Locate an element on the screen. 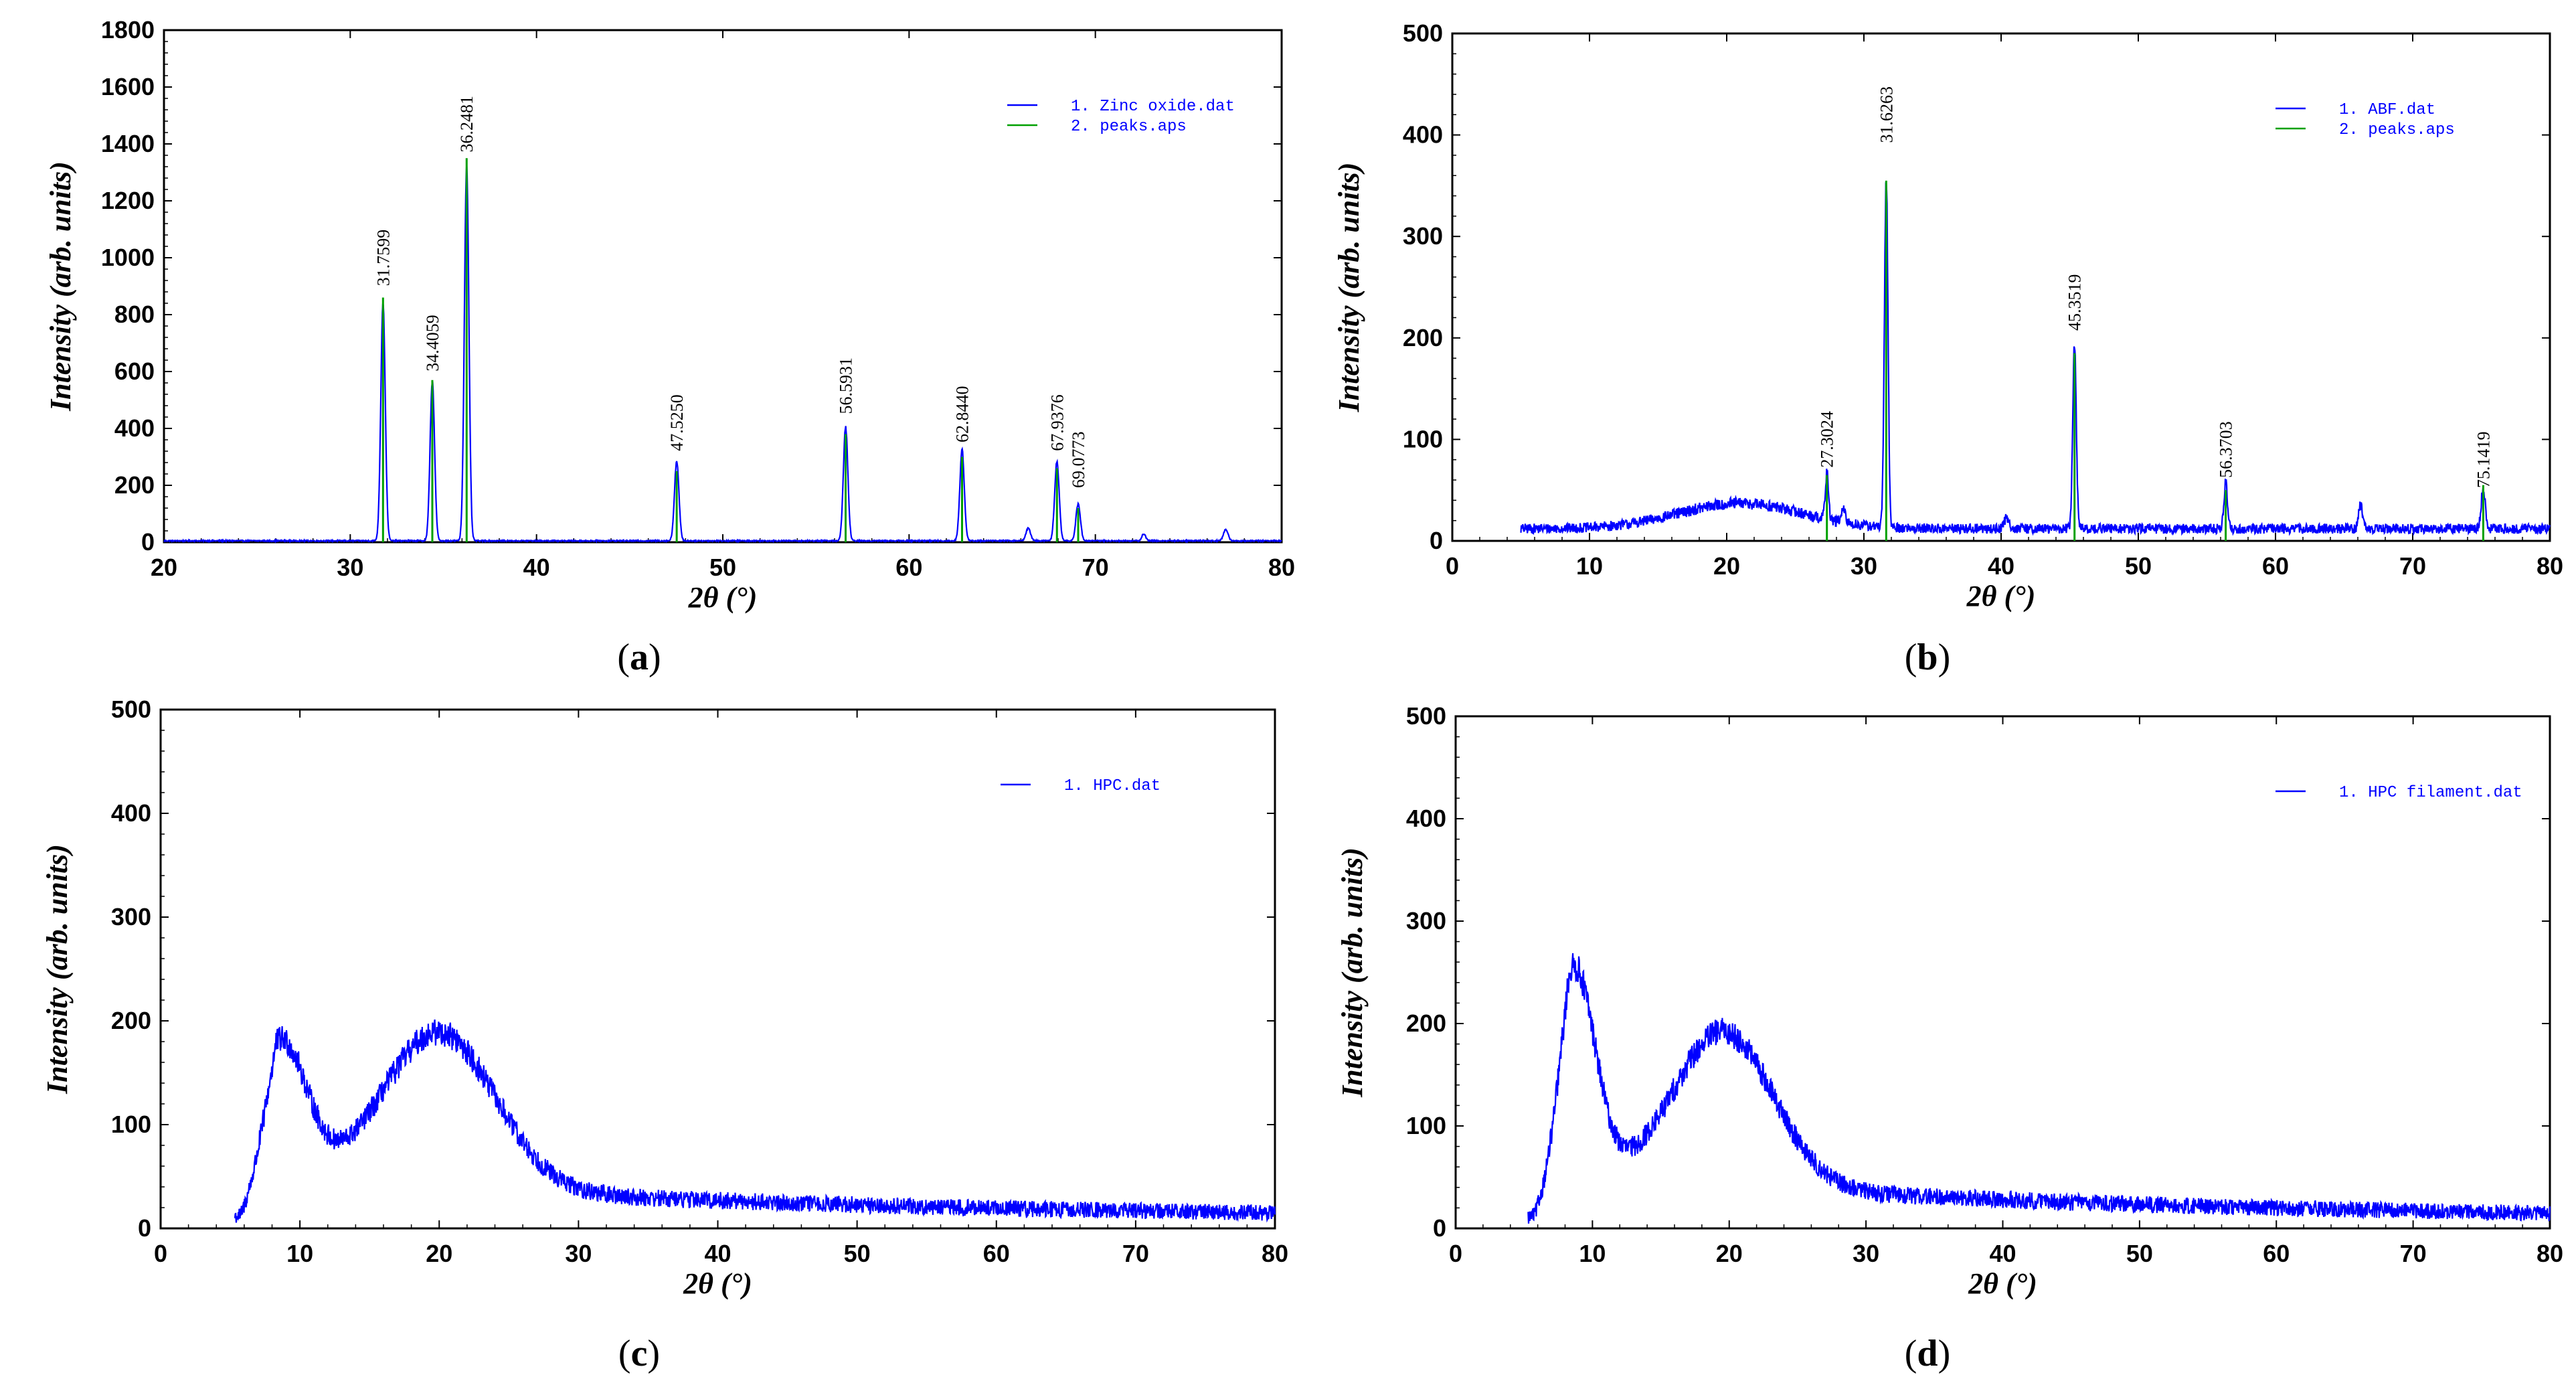 This screenshot has width=2576, height=1381. panel-caption-letter: c is located at coordinates (639, 1353).